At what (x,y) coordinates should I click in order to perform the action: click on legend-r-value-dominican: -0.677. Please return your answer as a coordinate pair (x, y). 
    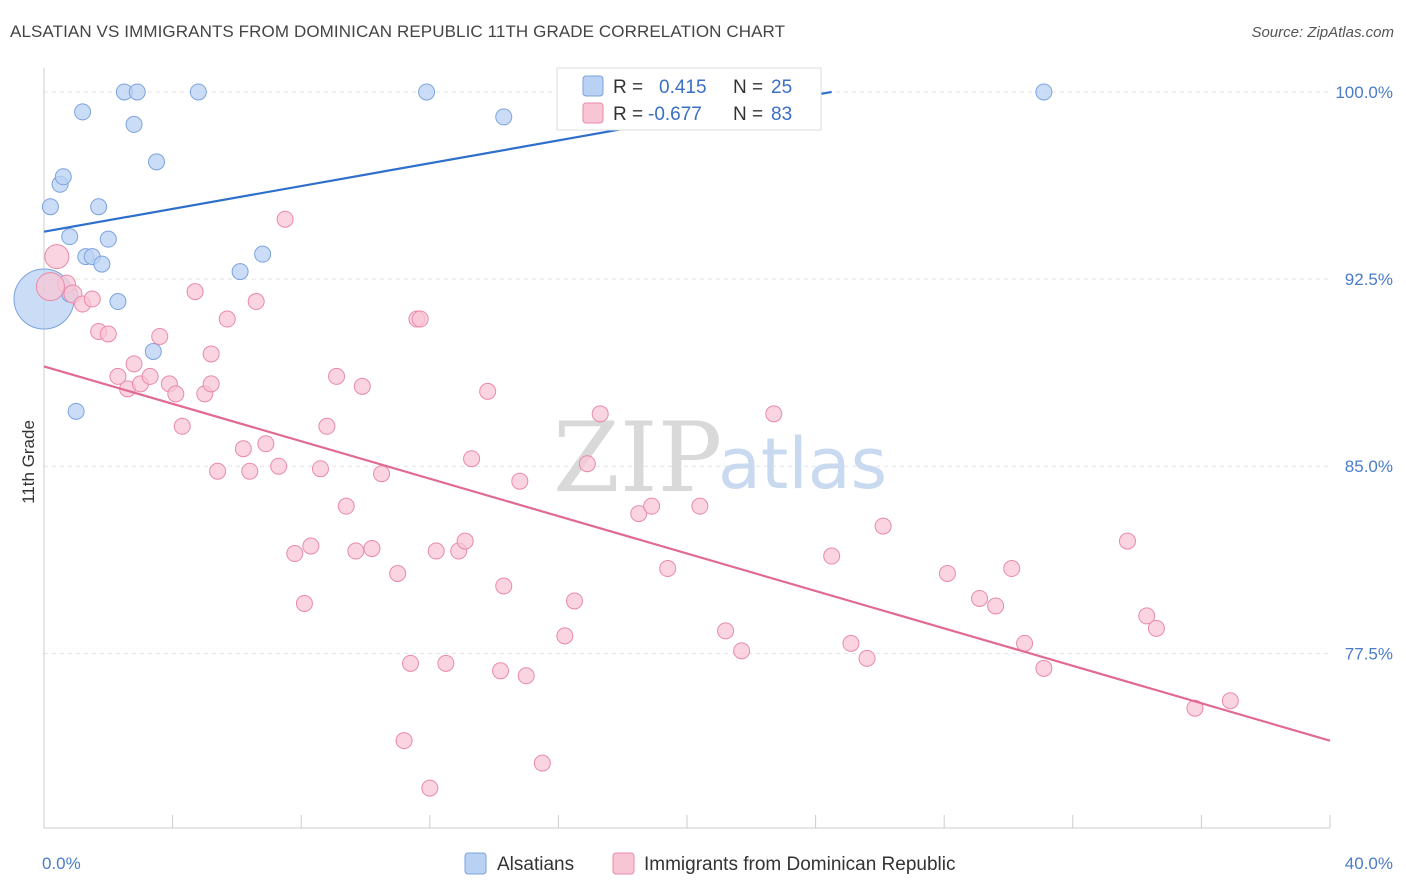
    Looking at the image, I should click on (675, 114).